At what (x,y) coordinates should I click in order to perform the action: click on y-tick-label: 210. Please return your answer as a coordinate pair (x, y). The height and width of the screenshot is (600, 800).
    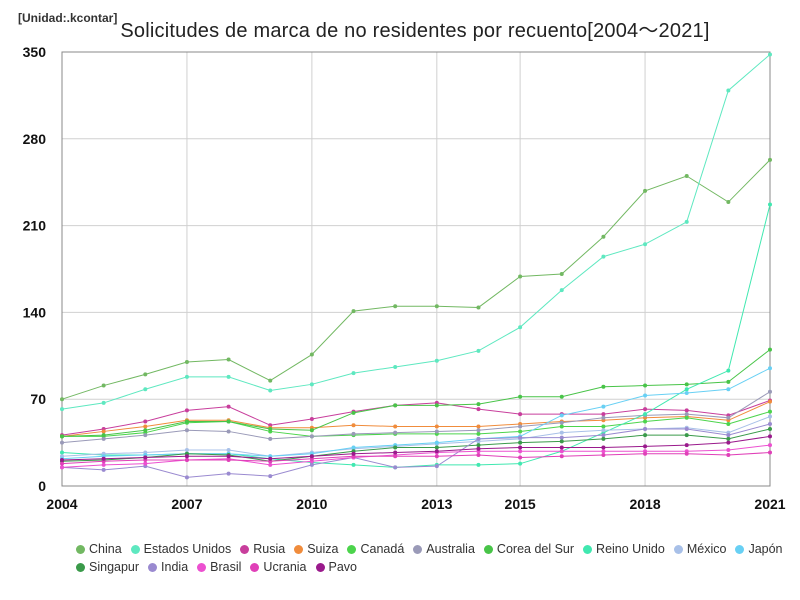
    Looking at the image, I should click on (35, 226).